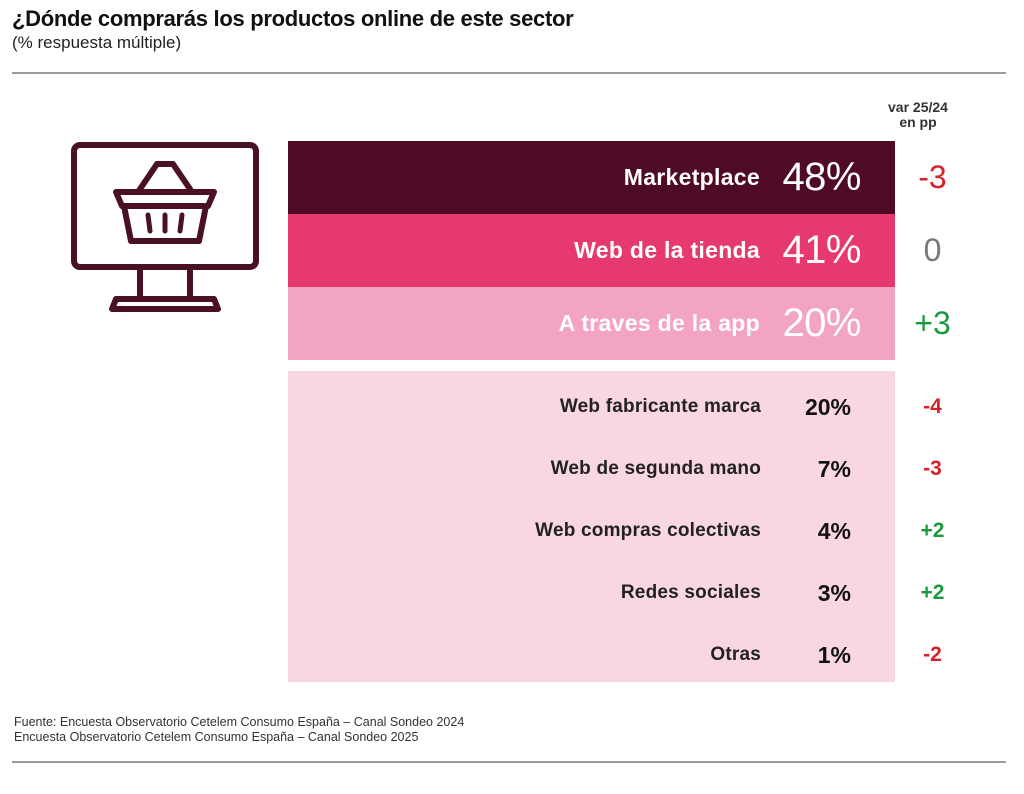 The height and width of the screenshot is (794, 1024). Describe the element at coordinates (509, 762) in the screenshot. I see `bottom-divider` at that location.